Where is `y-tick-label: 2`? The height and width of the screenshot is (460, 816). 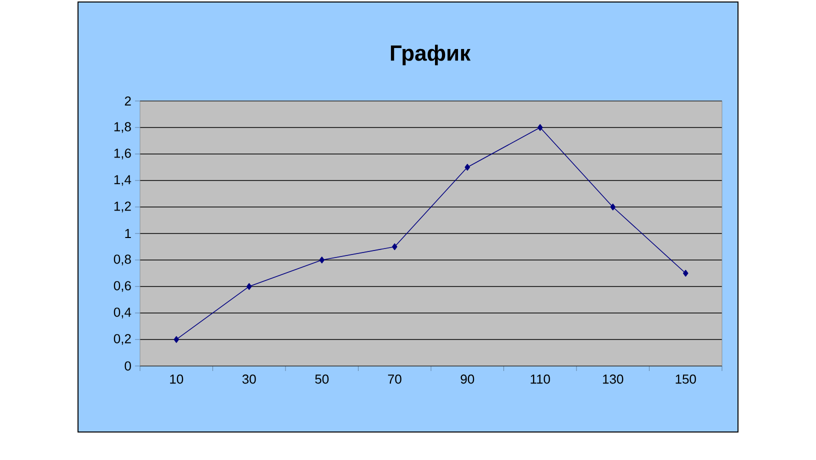
y-tick-label: 2 is located at coordinates (127, 101).